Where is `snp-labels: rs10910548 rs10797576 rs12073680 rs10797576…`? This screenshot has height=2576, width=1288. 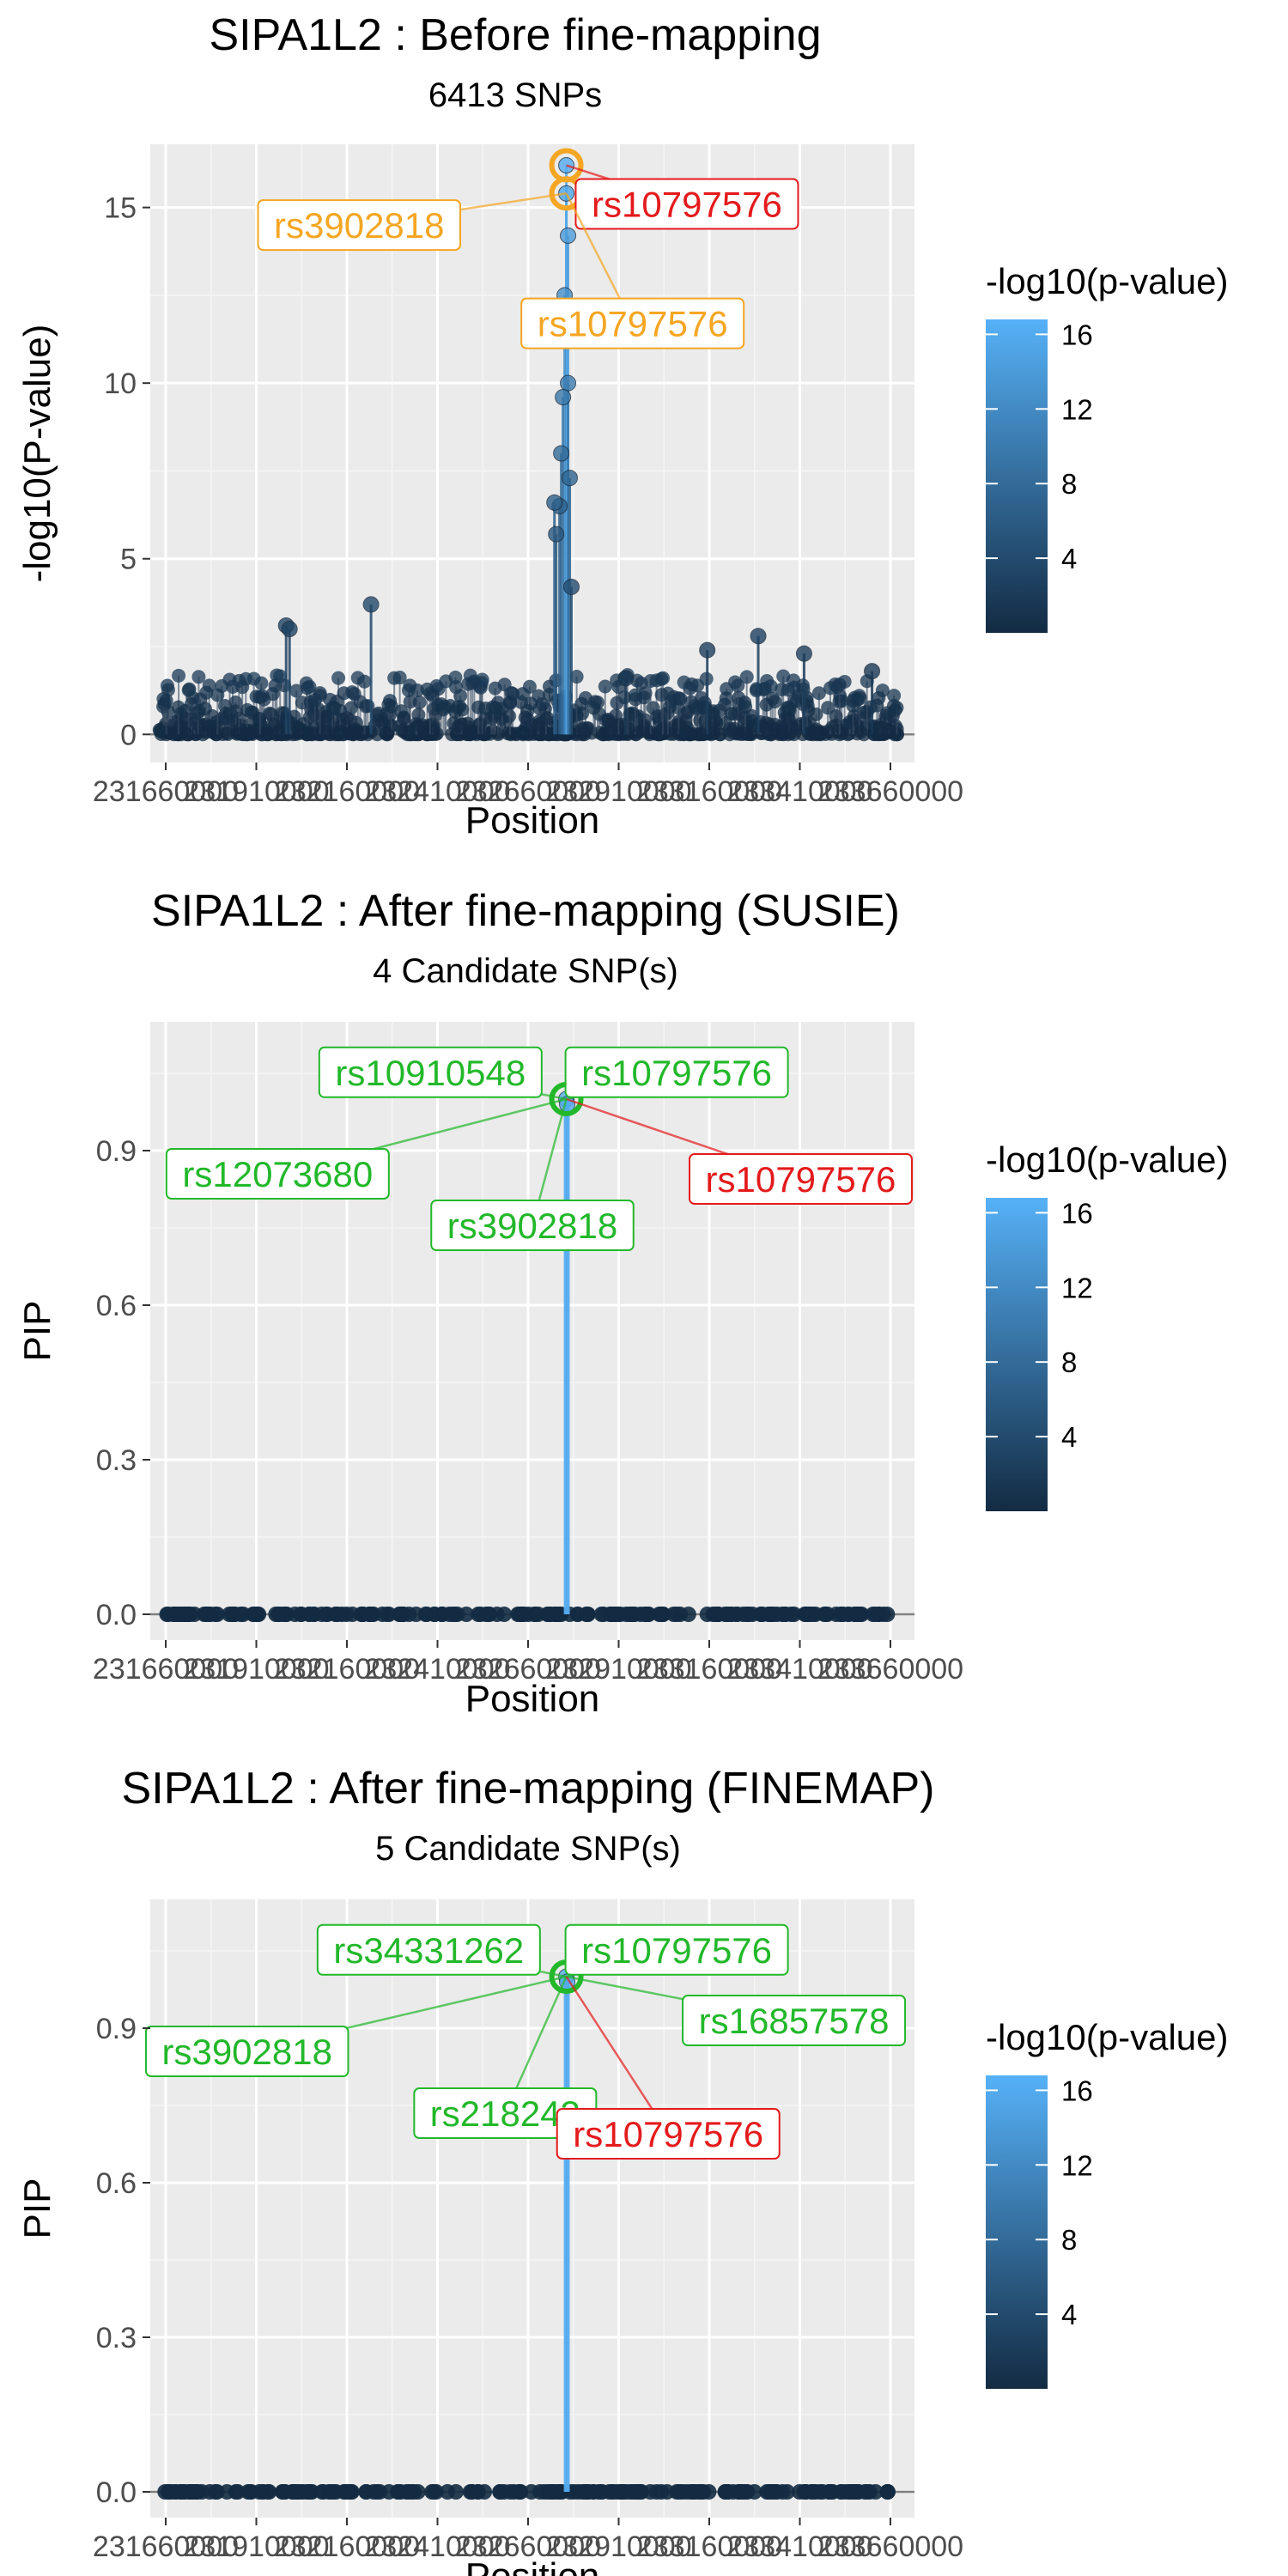 snp-labels: rs10910548 rs10797576 rs12073680 rs10797576… is located at coordinates (539, 1148).